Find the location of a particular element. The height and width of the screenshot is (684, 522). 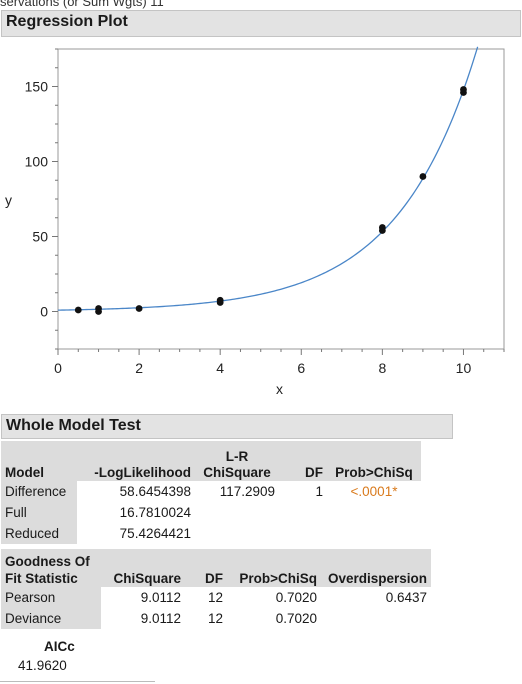

aicc-label: AICc is located at coordinates (59, 646).